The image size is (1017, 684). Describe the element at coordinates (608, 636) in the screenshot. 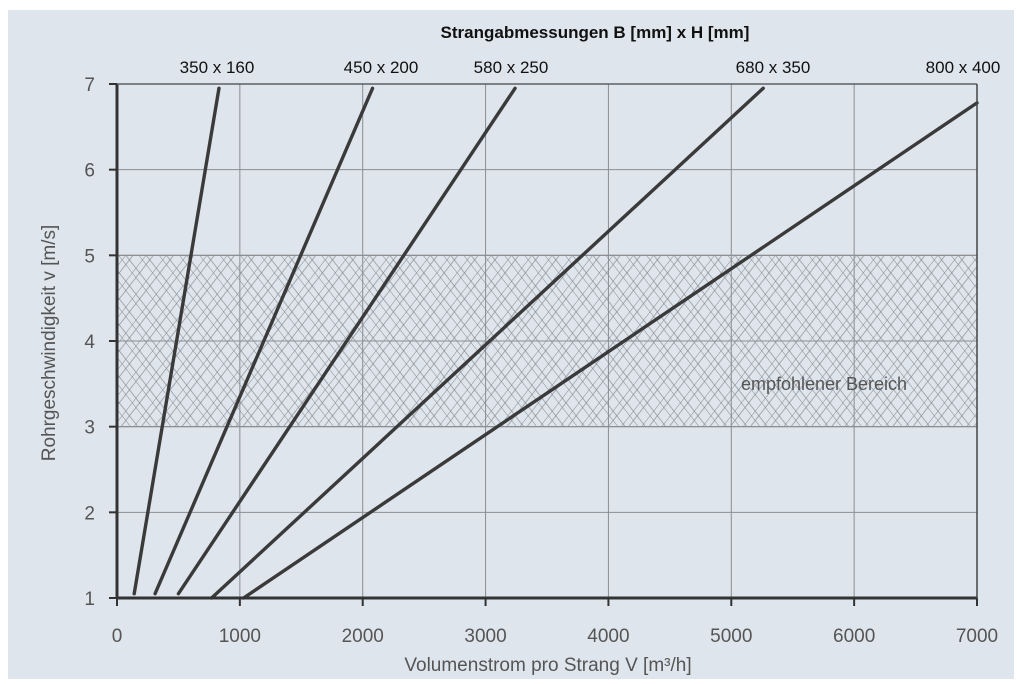

I see `x-tick-label: 4000` at that location.